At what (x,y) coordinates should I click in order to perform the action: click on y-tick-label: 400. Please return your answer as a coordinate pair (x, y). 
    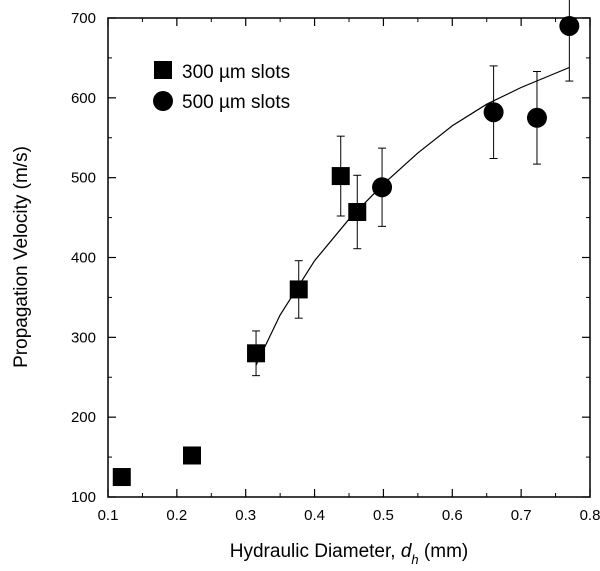
    Looking at the image, I should click on (83, 258).